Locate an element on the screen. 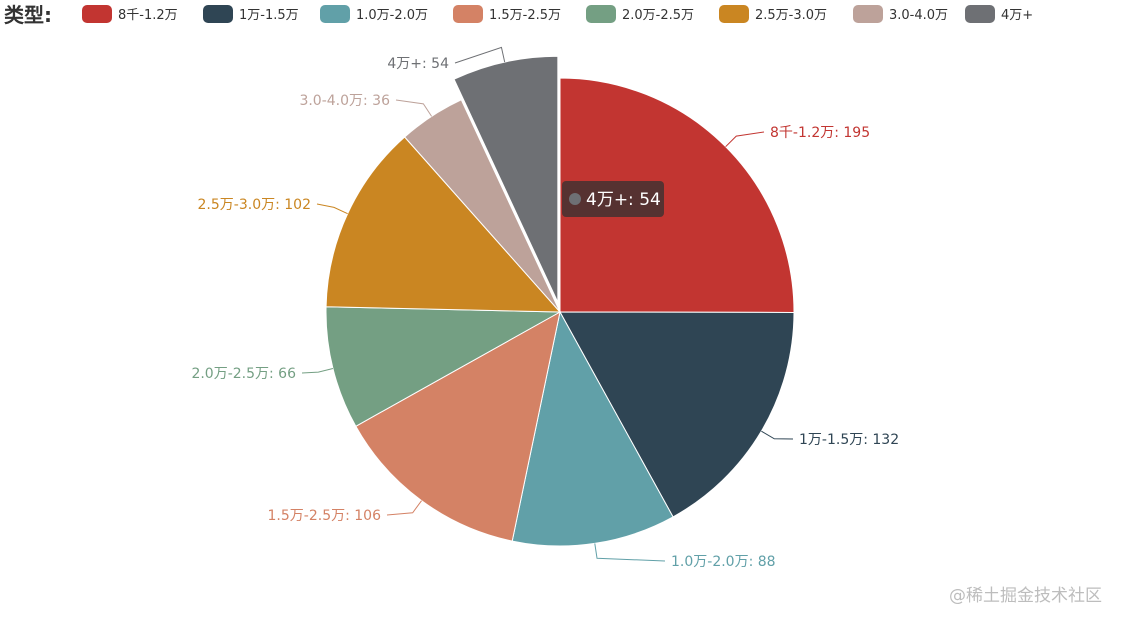 The image size is (1121, 625). tooltip-text: 4万+: 54 is located at coordinates (623, 200).